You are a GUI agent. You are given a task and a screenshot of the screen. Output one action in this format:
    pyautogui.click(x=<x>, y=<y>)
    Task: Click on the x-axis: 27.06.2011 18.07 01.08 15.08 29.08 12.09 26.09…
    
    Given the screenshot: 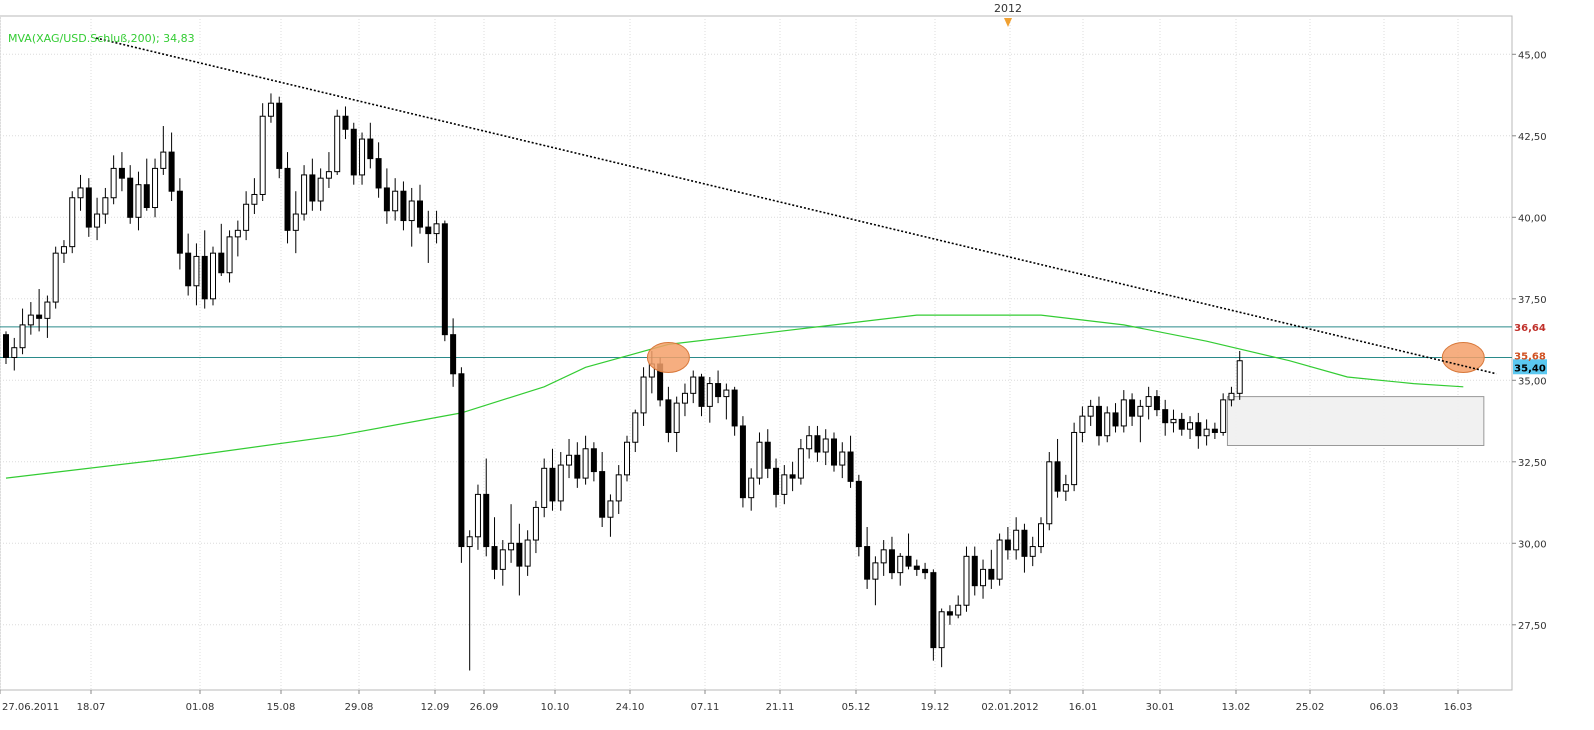 What is the action you would take?
    pyautogui.click(x=736, y=701)
    